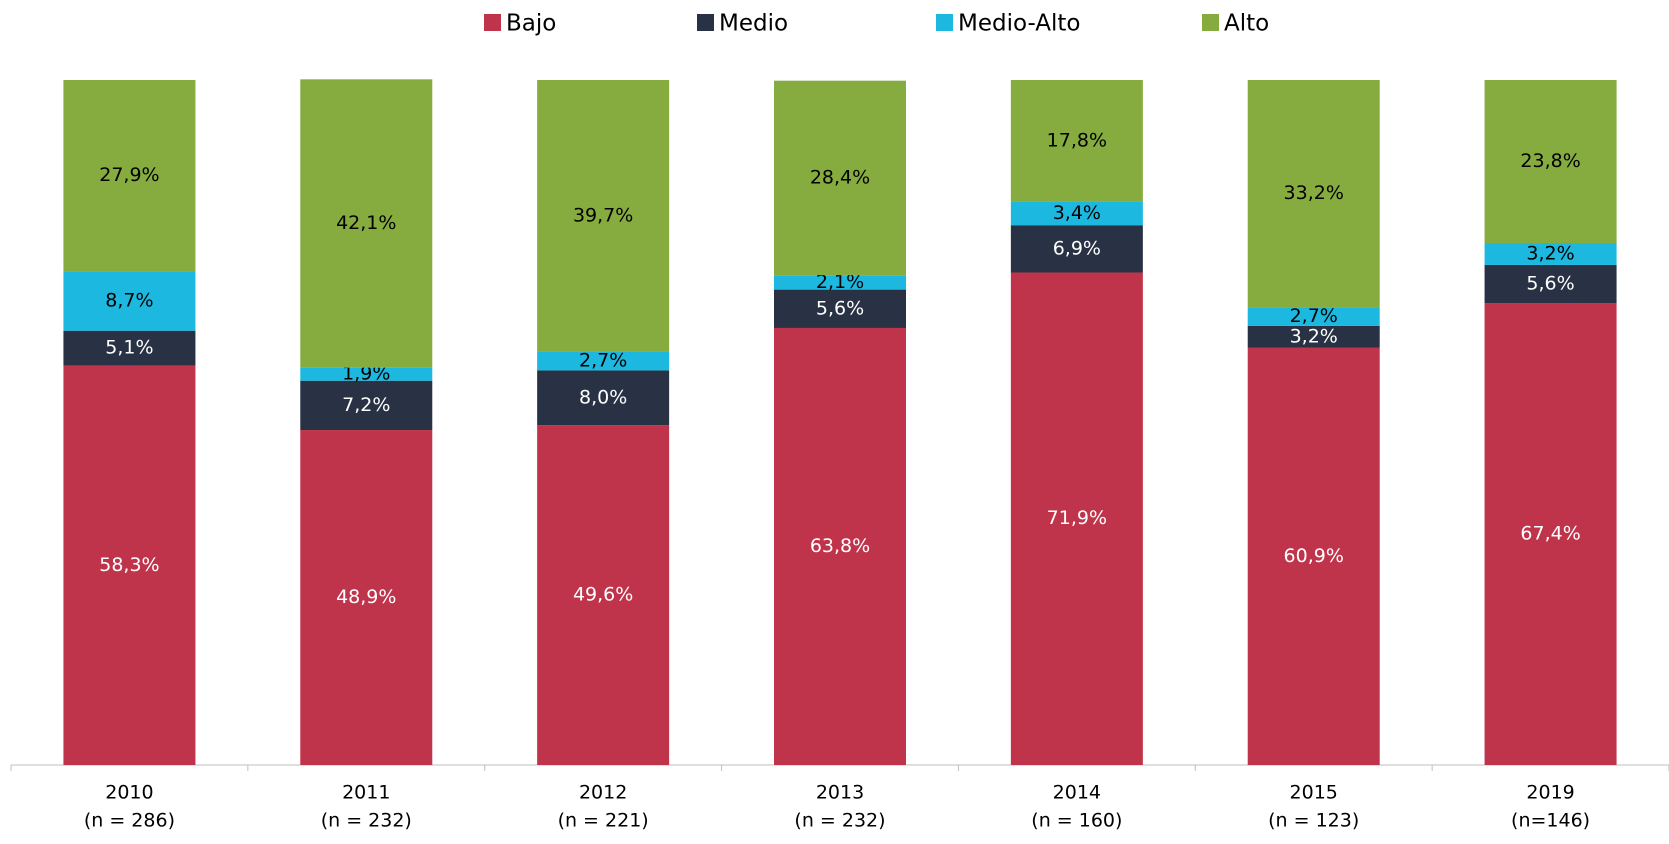 The image size is (1669, 844). I want to click on x-tick-label: (n = 123), so click(1313, 821).